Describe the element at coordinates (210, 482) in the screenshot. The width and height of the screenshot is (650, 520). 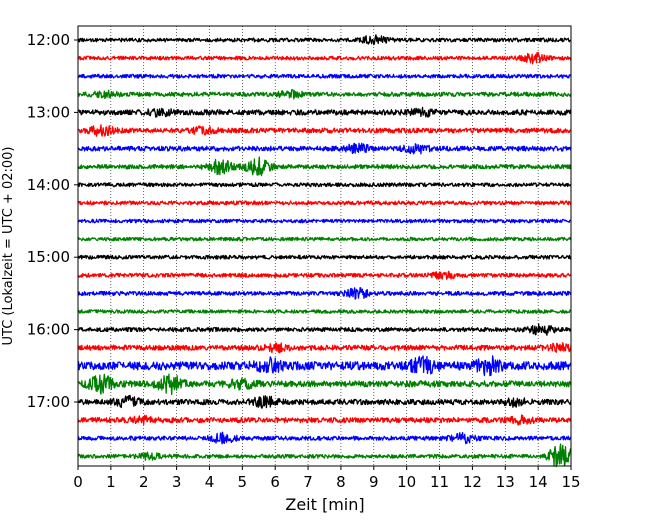
I see `x-tick-label: 4` at that location.